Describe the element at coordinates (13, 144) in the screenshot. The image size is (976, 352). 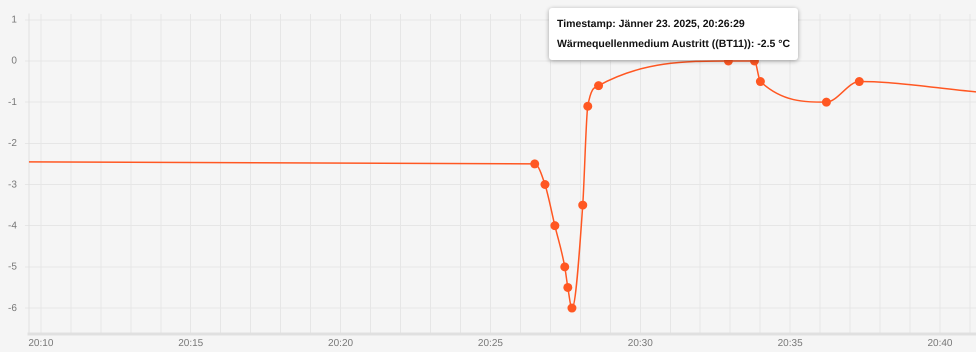
I see `y-tick-label: -2` at that location.